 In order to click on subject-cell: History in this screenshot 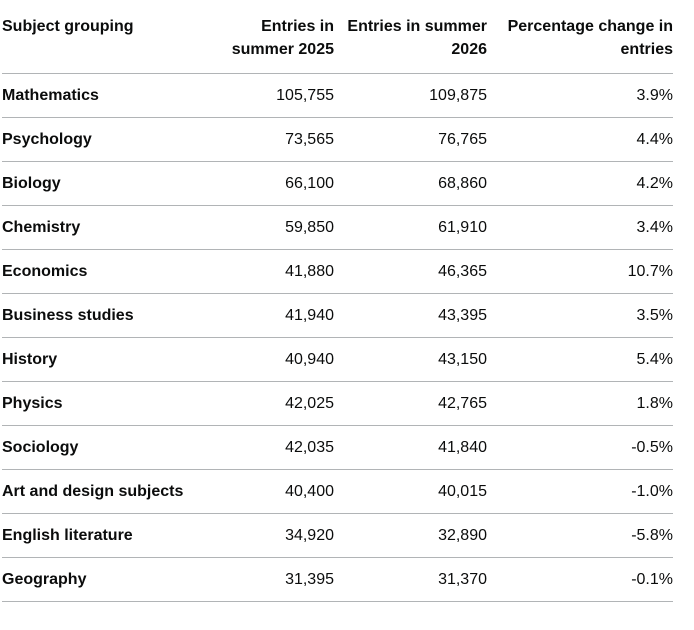, I will do `click(102, 359)`.